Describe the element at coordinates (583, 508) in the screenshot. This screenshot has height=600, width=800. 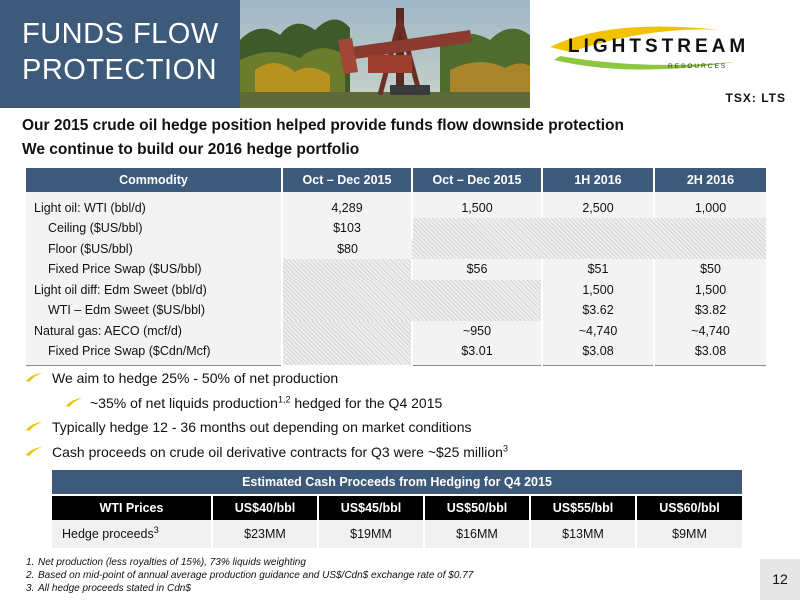
I see `column-header: US$55/bbl` at that location.